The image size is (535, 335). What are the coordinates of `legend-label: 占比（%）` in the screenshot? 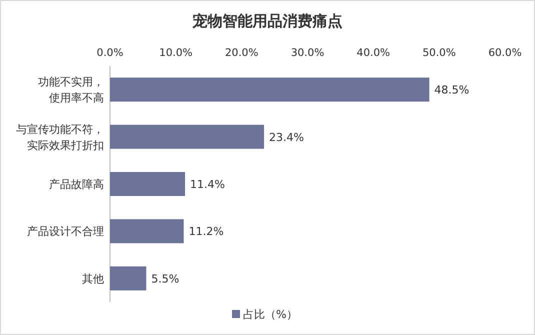 It's located at (270, 314).